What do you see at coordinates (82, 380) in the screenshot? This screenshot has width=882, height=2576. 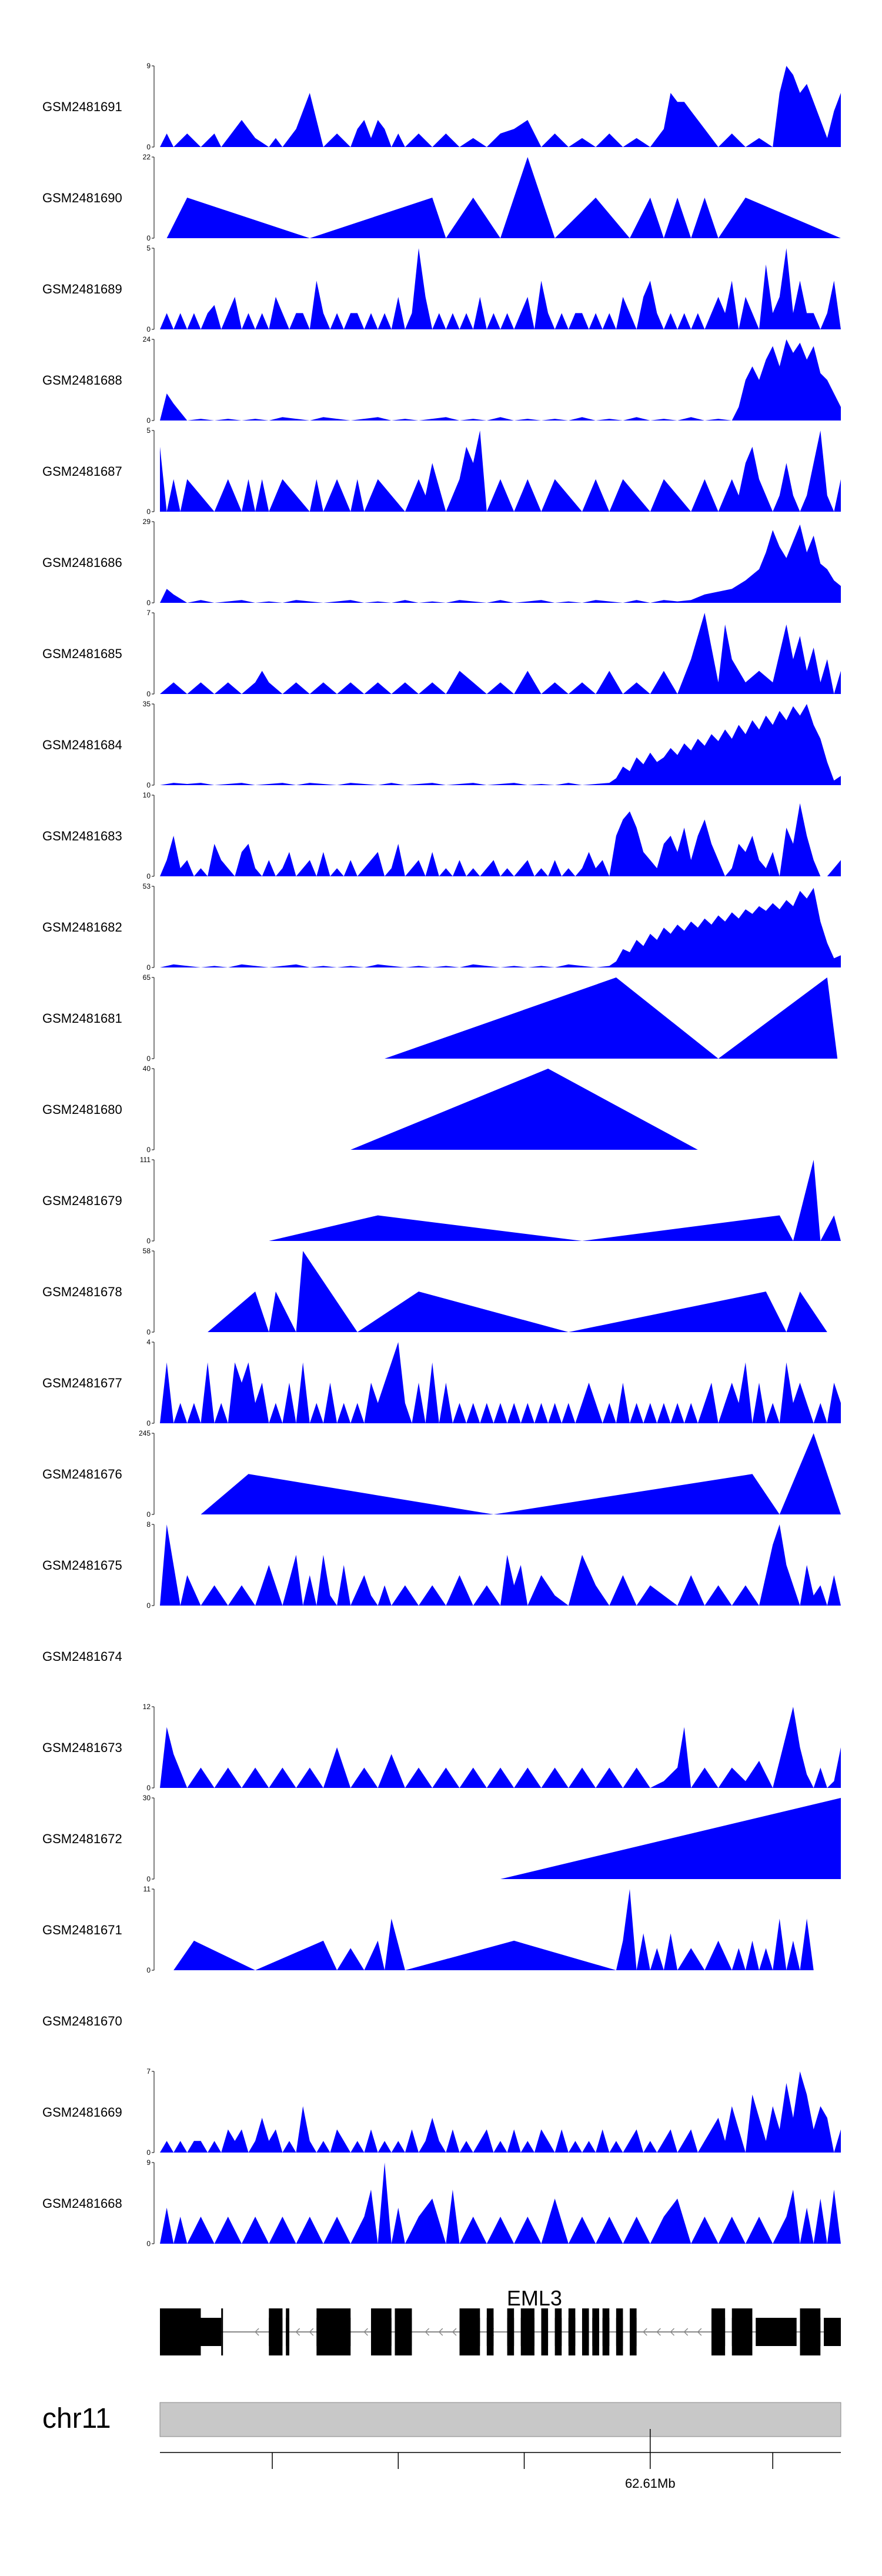 I see `track-label: GSM2481688` at bounding box center [82, 380].